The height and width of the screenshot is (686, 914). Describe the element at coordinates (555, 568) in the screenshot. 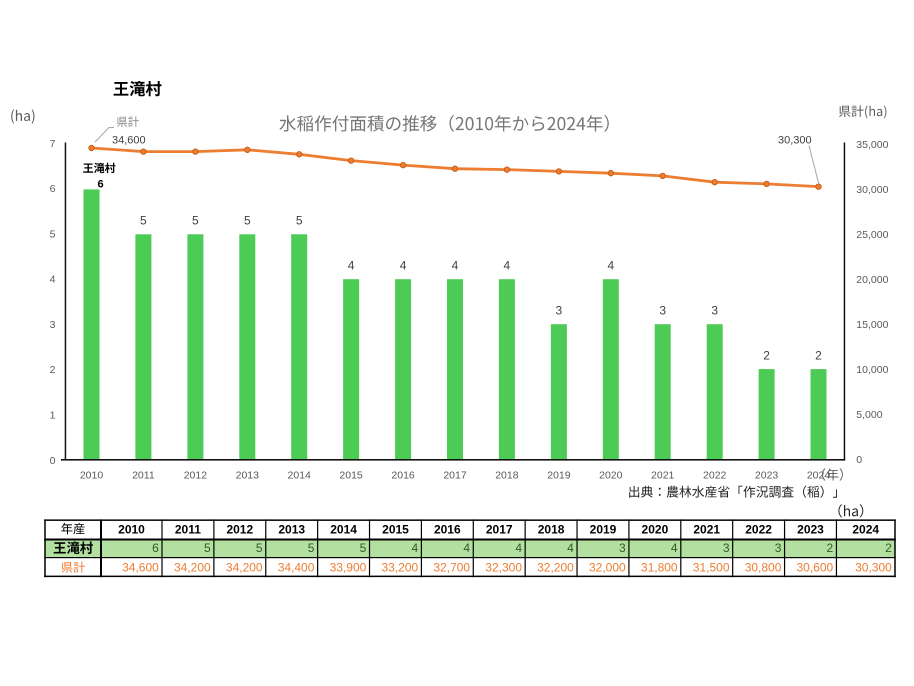

I see `svg-text: 32,200` at that location.